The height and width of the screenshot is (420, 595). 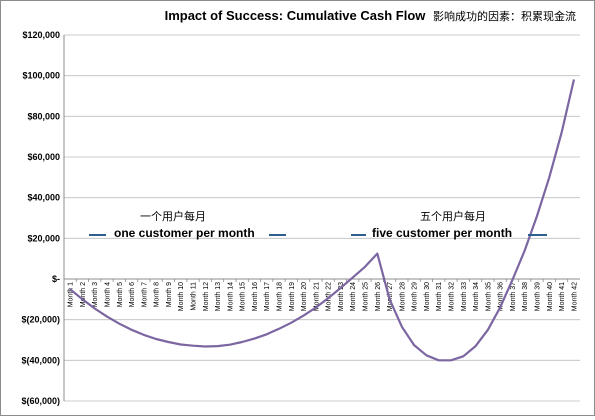 I want to click on y-tick-label: $100,000, so click(x=41, y=76).